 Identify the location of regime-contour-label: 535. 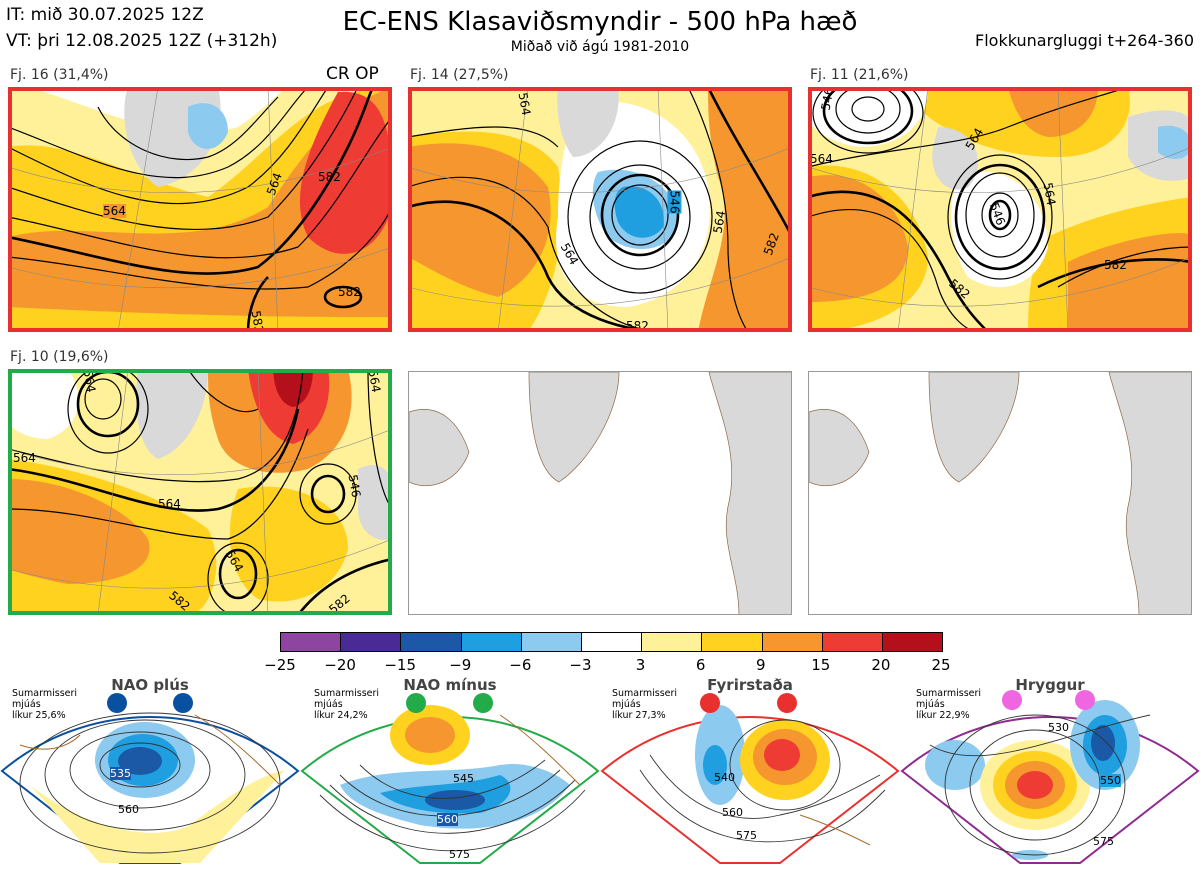
(120, 773).